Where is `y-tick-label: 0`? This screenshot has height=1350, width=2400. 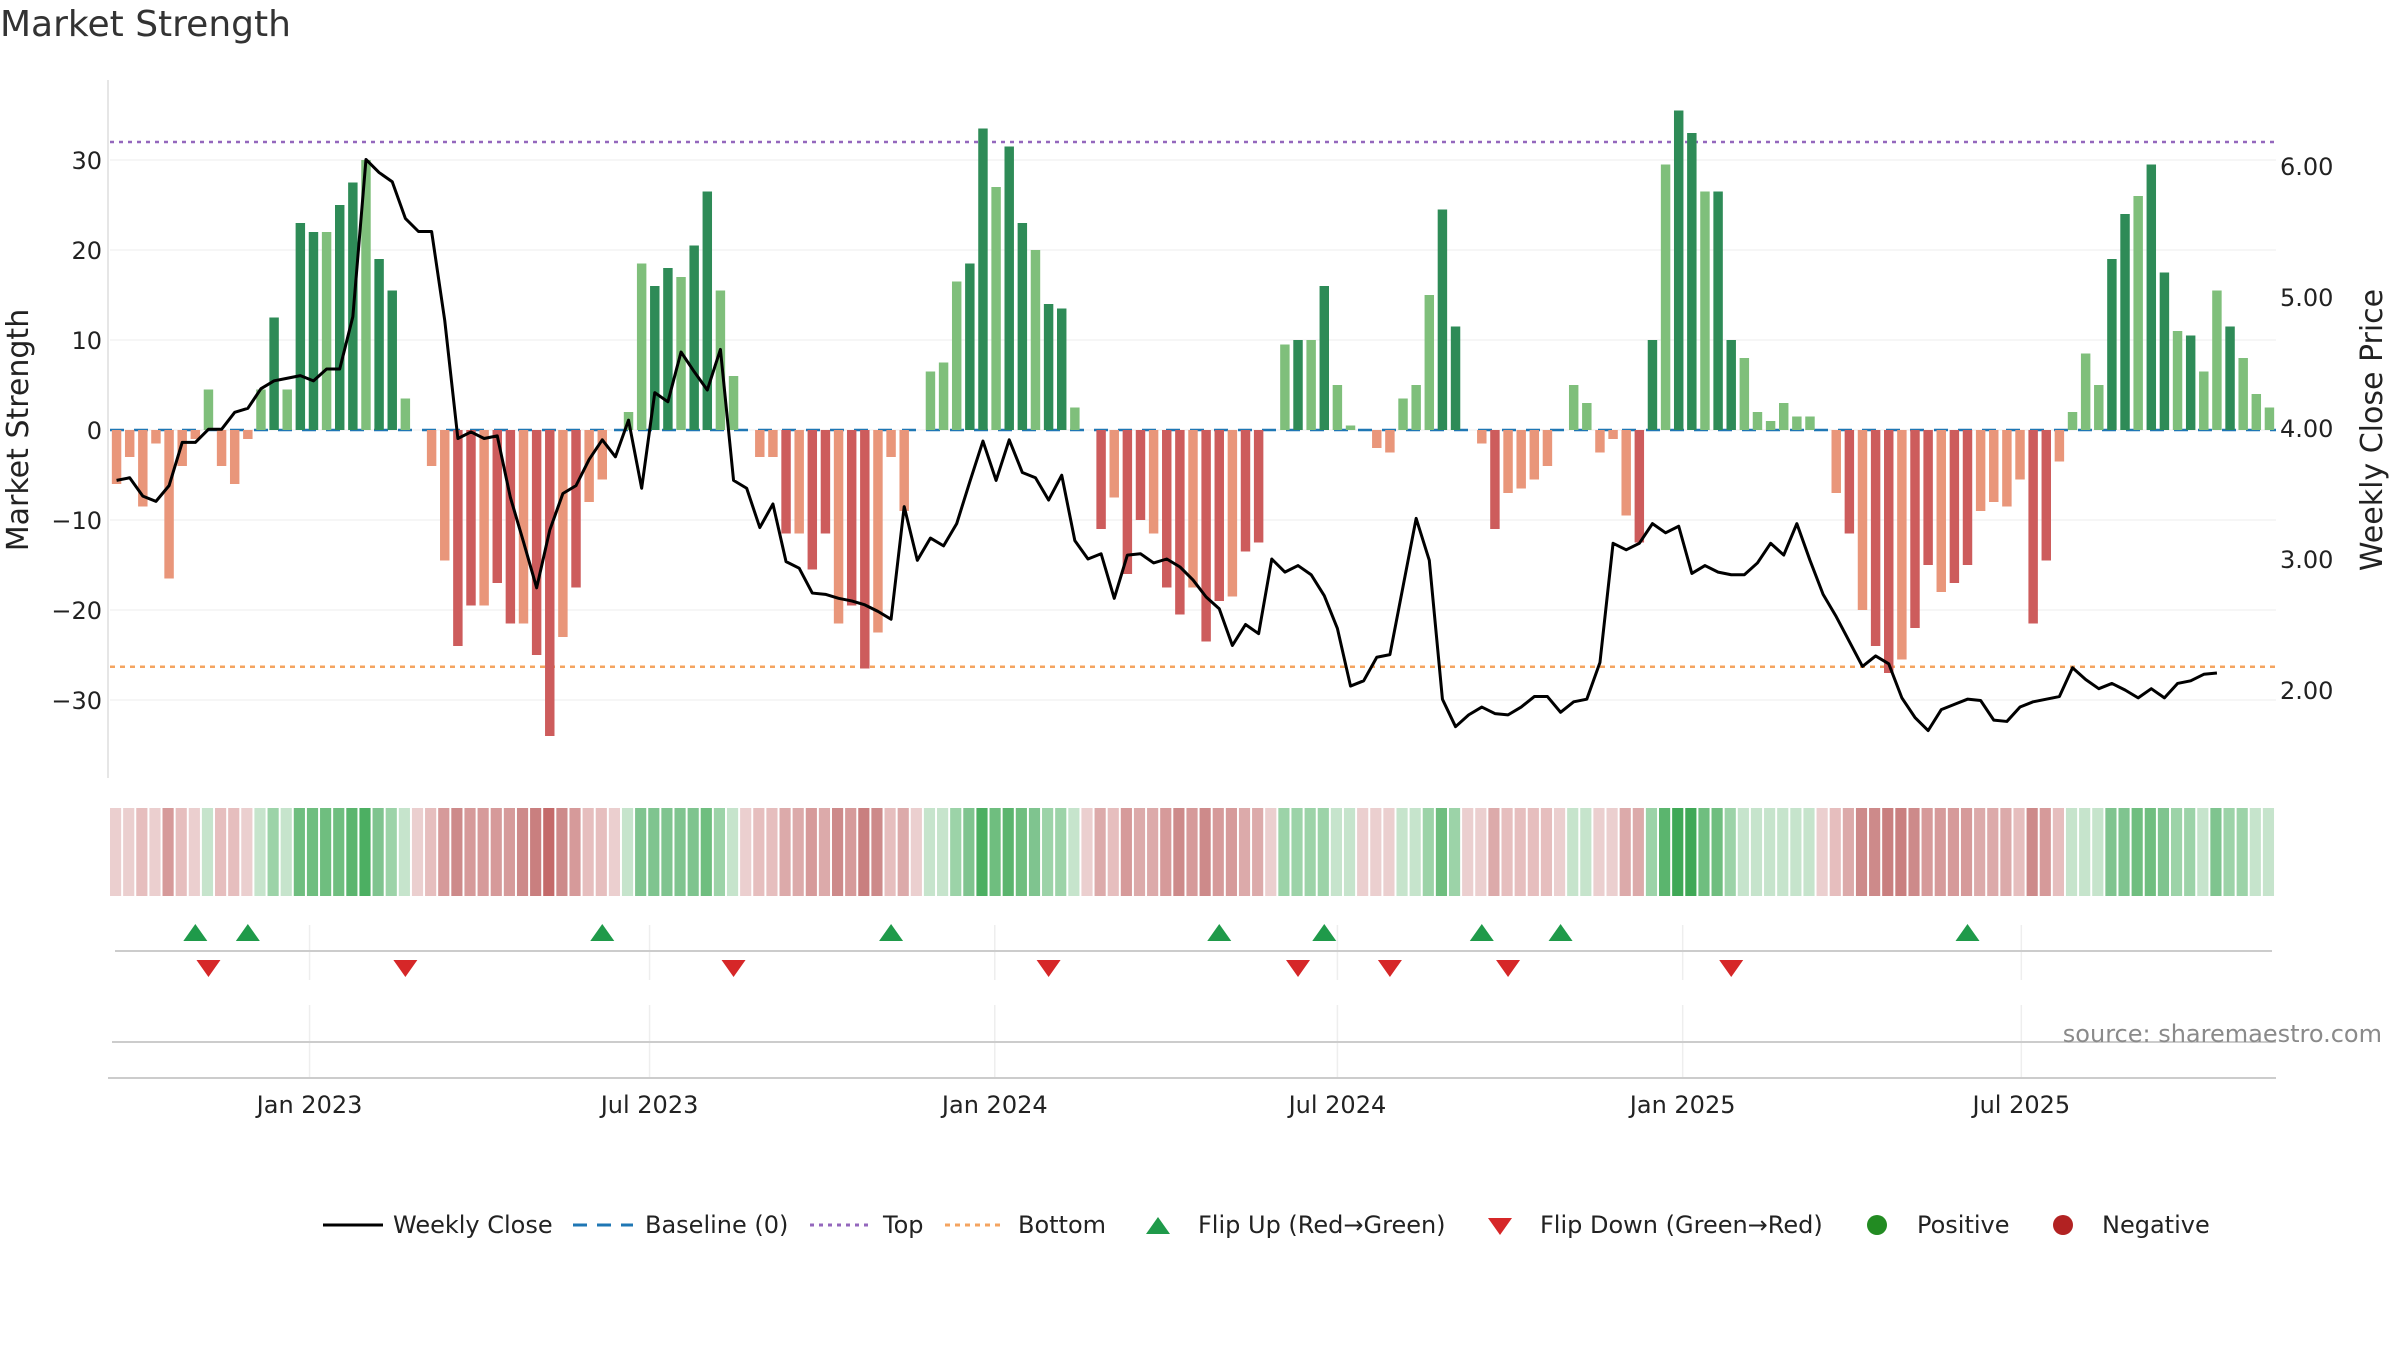
y-tick-label: 0 is located at coordinates (94, 431).